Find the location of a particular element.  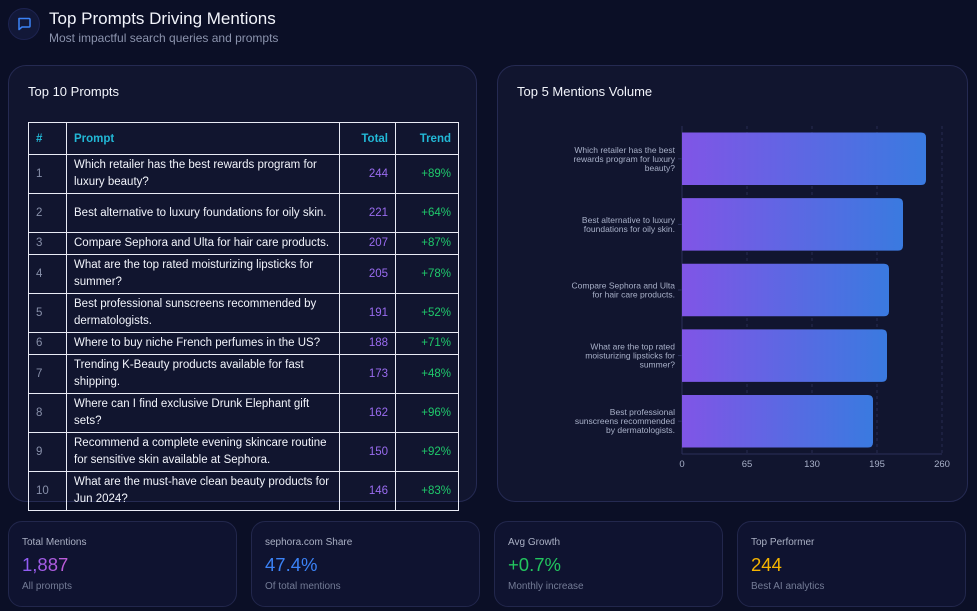

stat-label: sephora.com Share is located at coordinates (309, 542).